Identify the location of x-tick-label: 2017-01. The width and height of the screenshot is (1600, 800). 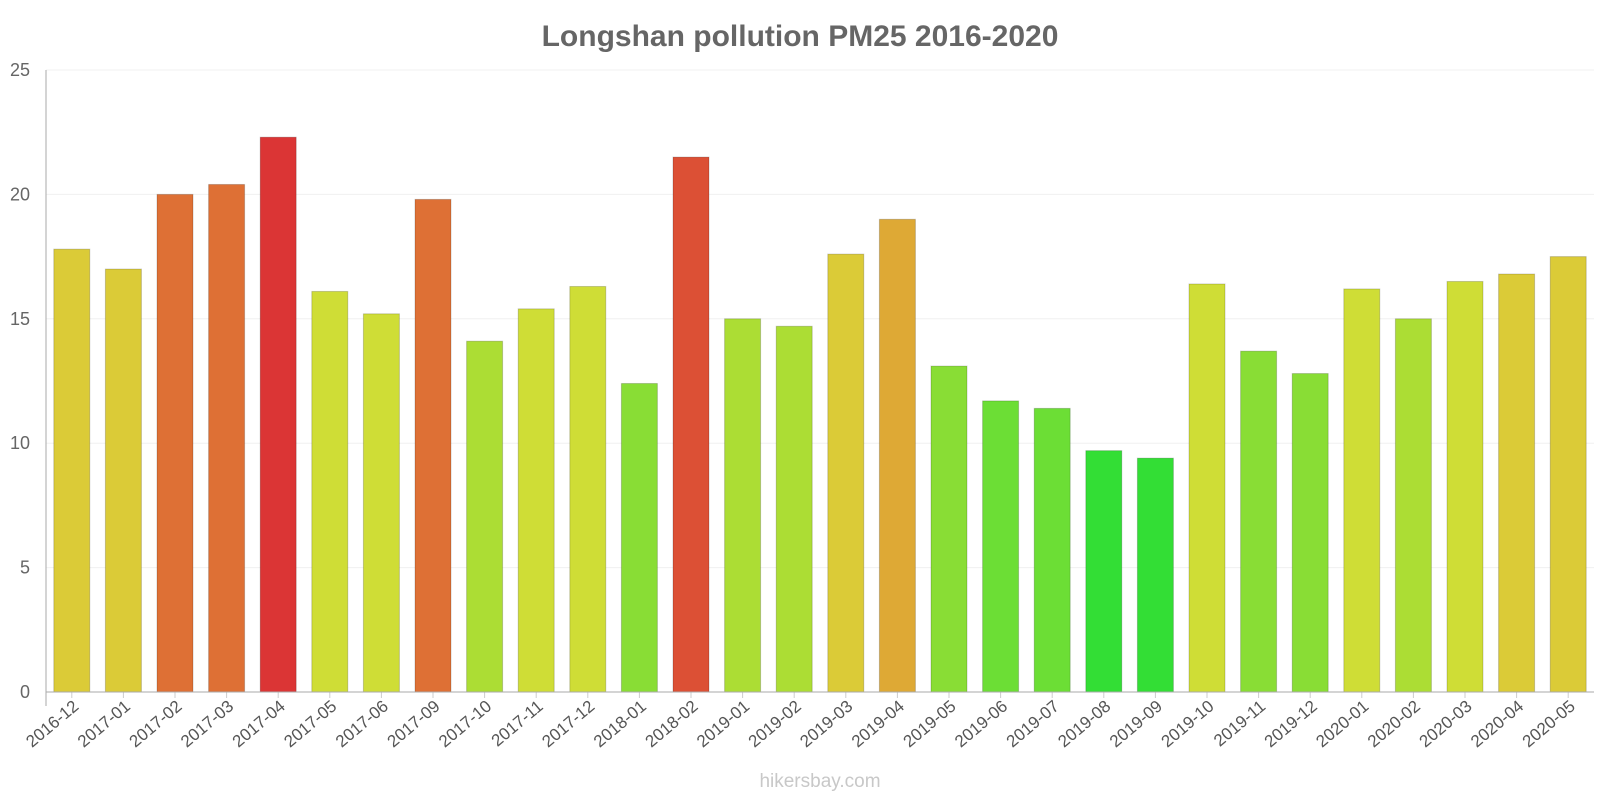
(104, 724).